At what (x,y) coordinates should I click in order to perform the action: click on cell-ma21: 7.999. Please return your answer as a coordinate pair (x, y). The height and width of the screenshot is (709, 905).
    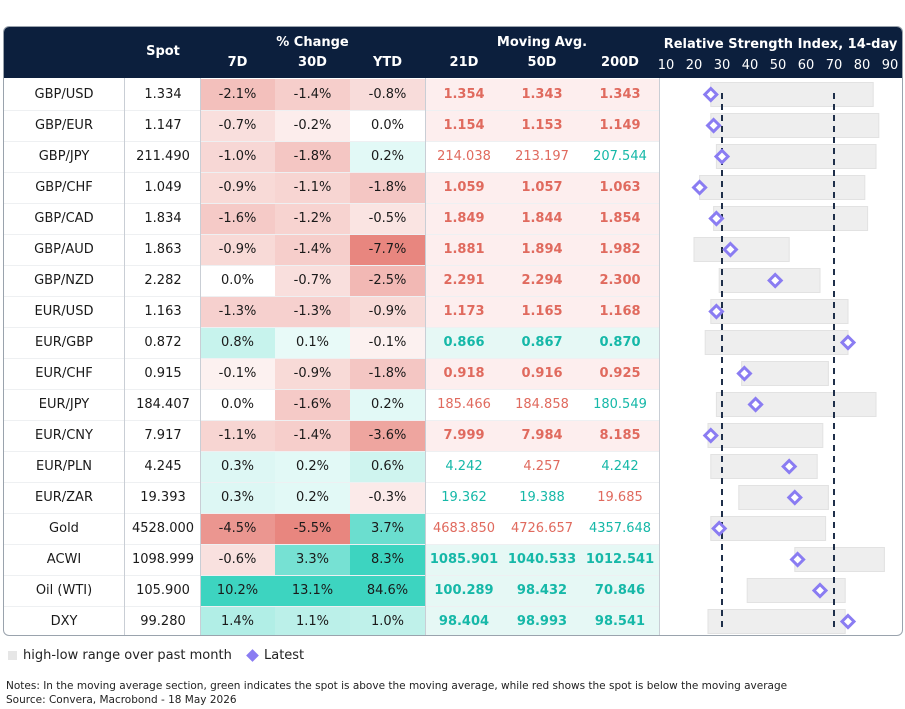
    Looking at the image, I should click on (464, 435).